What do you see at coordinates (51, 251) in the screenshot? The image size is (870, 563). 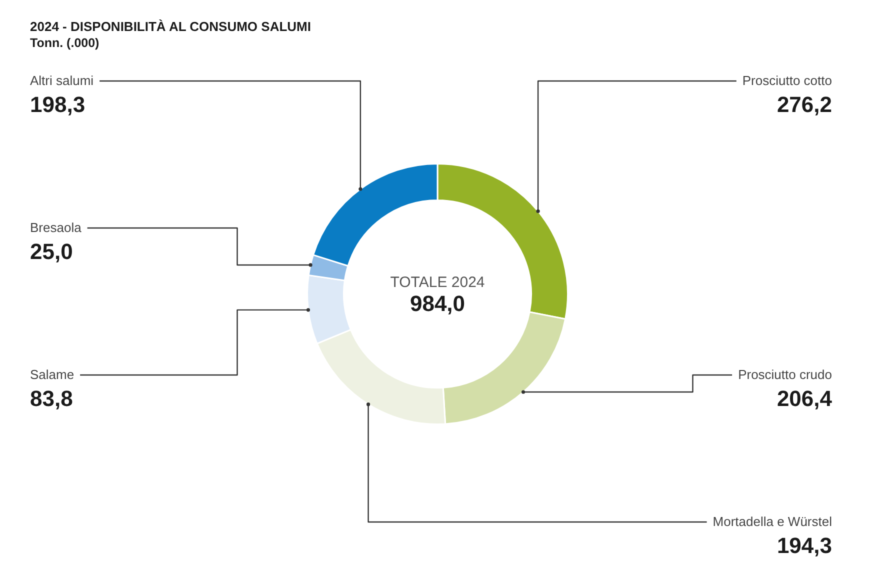 I see `data-label: 25,0` at bounding box center [51, 251].